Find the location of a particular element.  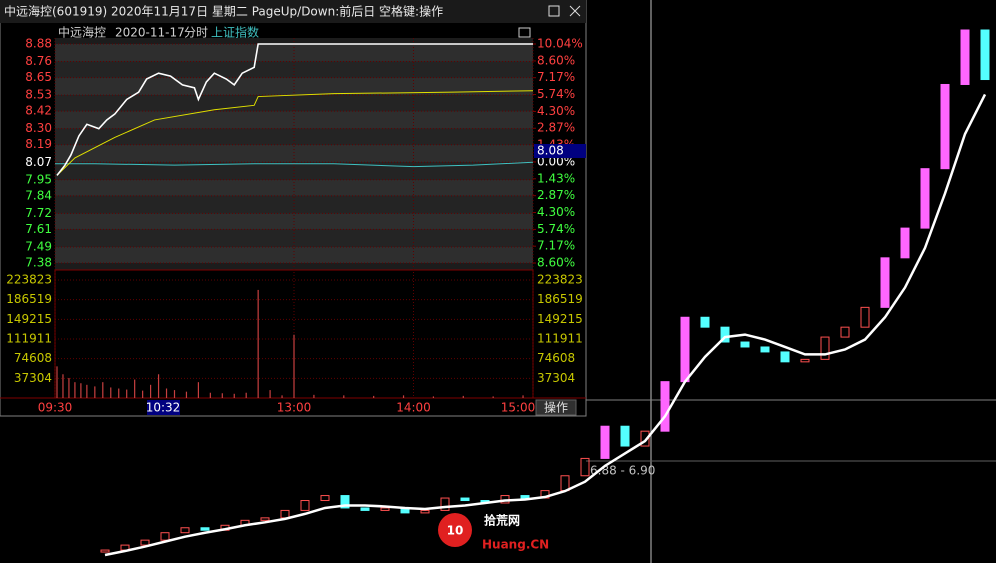

close-button is located at coordinates (575, 11).